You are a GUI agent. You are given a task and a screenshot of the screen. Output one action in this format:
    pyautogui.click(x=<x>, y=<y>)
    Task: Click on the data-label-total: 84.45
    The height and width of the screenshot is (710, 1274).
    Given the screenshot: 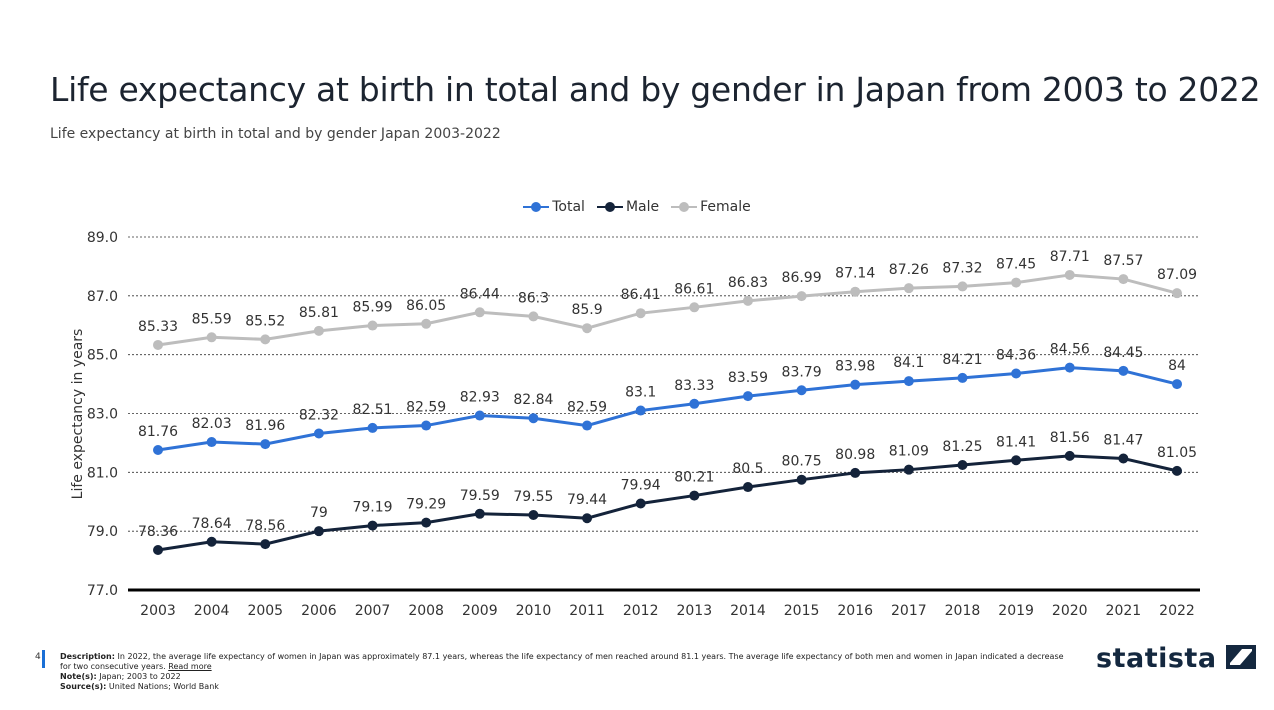 What is the action you would take?
    pyautogui.click(x=1123, y=353)
    